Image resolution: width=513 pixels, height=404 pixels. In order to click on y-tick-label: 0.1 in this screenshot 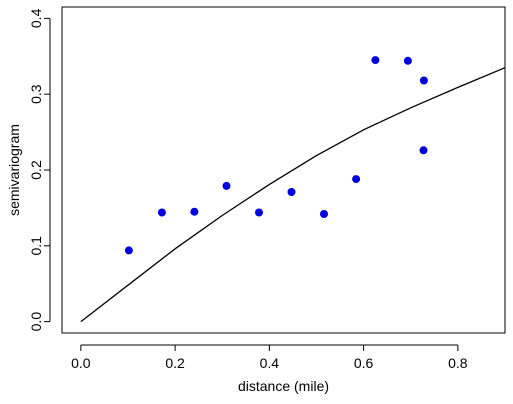, I will do `click(36, 246)`.